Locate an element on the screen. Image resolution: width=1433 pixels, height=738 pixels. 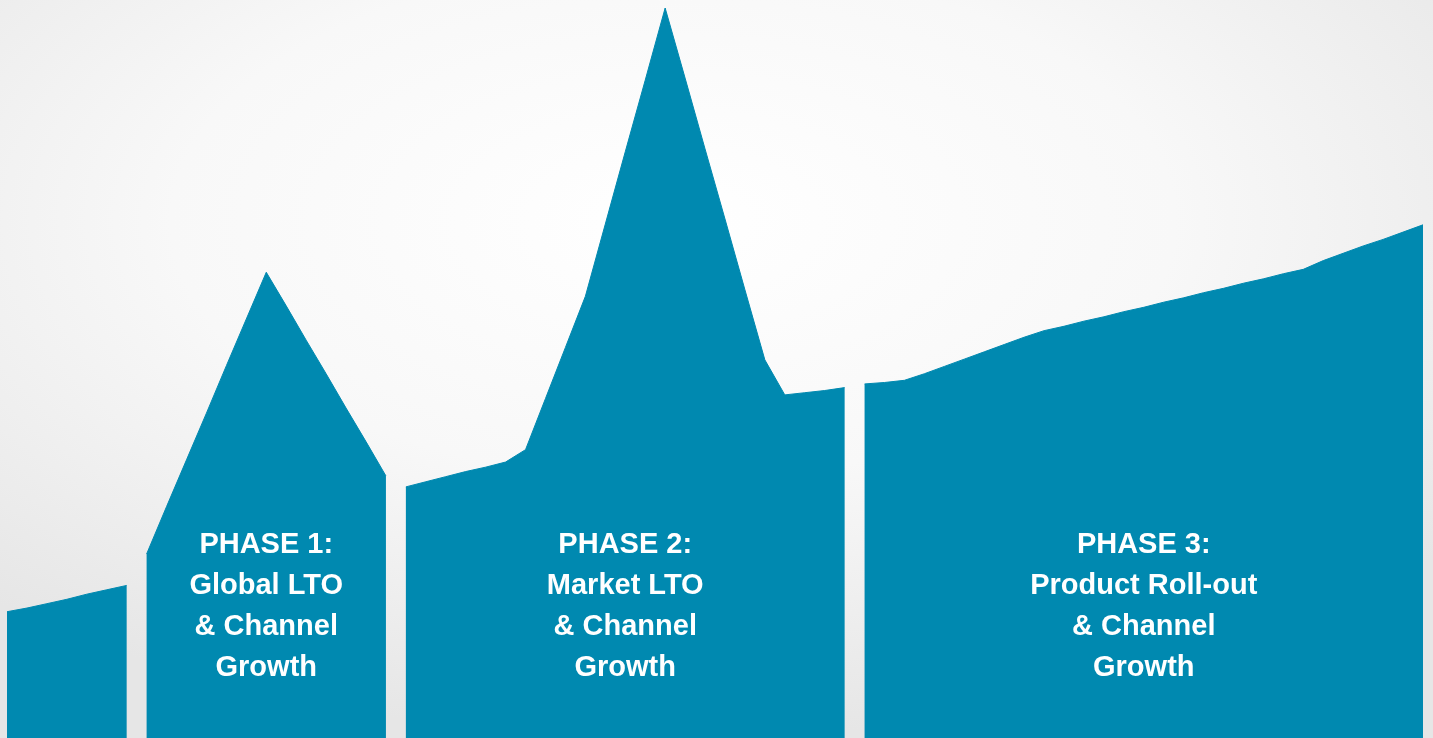
annotation: PHASE 2: Market LTO & Channel Growth is located at coordinates (625, 604).